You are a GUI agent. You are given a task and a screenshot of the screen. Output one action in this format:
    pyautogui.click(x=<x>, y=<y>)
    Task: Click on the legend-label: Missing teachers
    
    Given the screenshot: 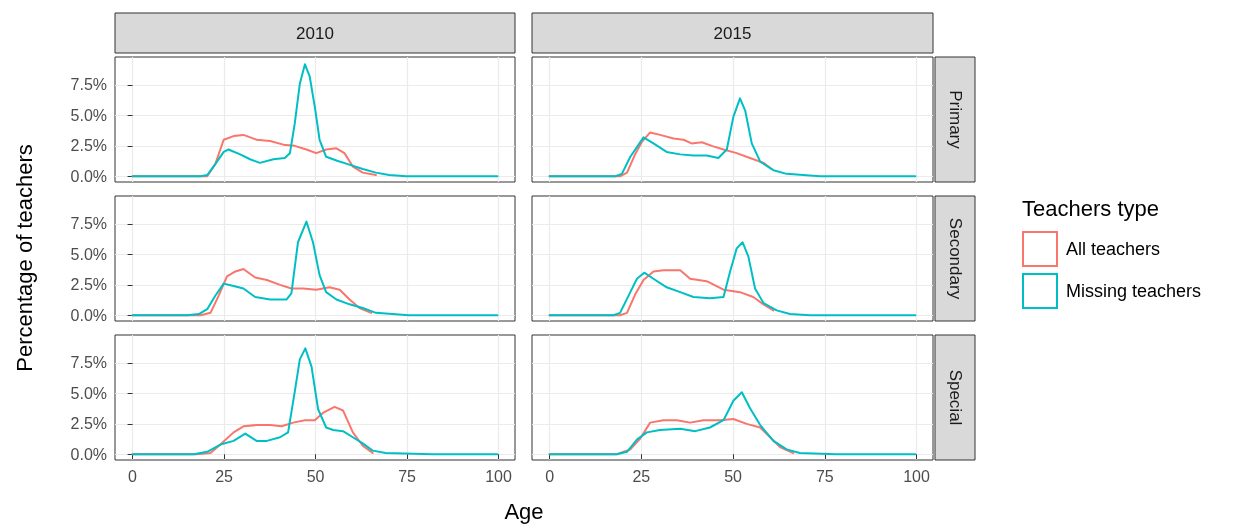 What is the action you would take?
    pyautogui.click(x=1134, y=291)
    